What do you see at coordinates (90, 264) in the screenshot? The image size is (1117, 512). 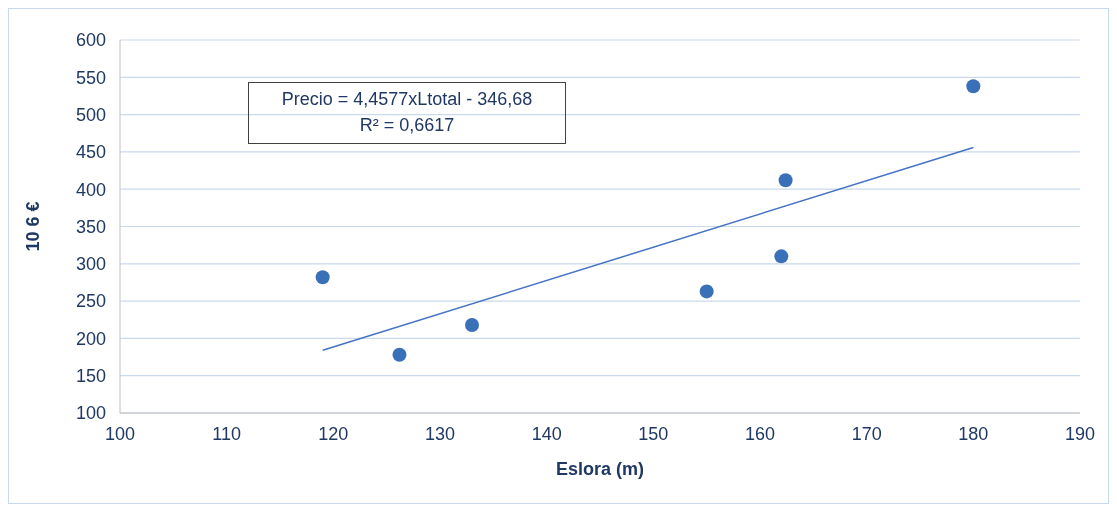 I see `y-tick-label: 300` at bounding box center [90, 264].